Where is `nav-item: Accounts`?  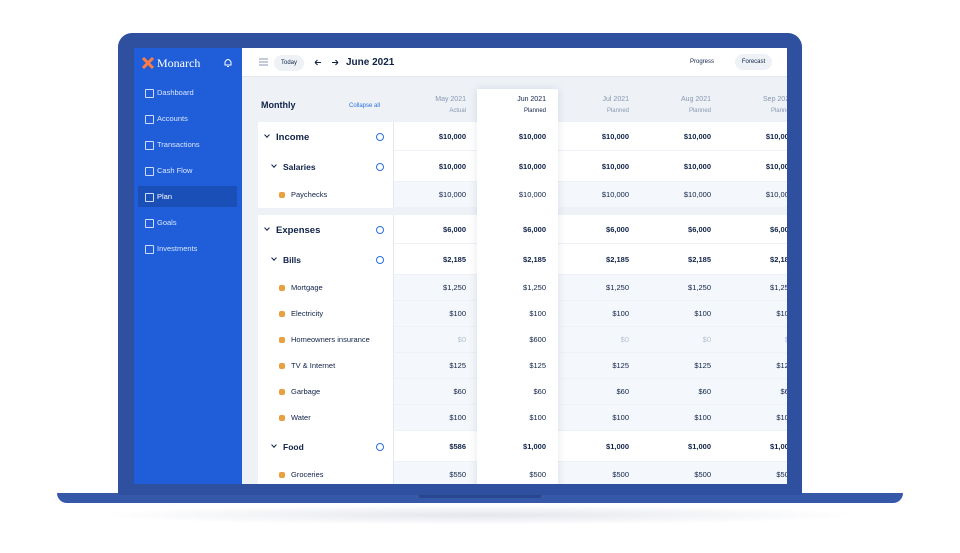
nav-item: Accounts is located at coordinates (187, 118).